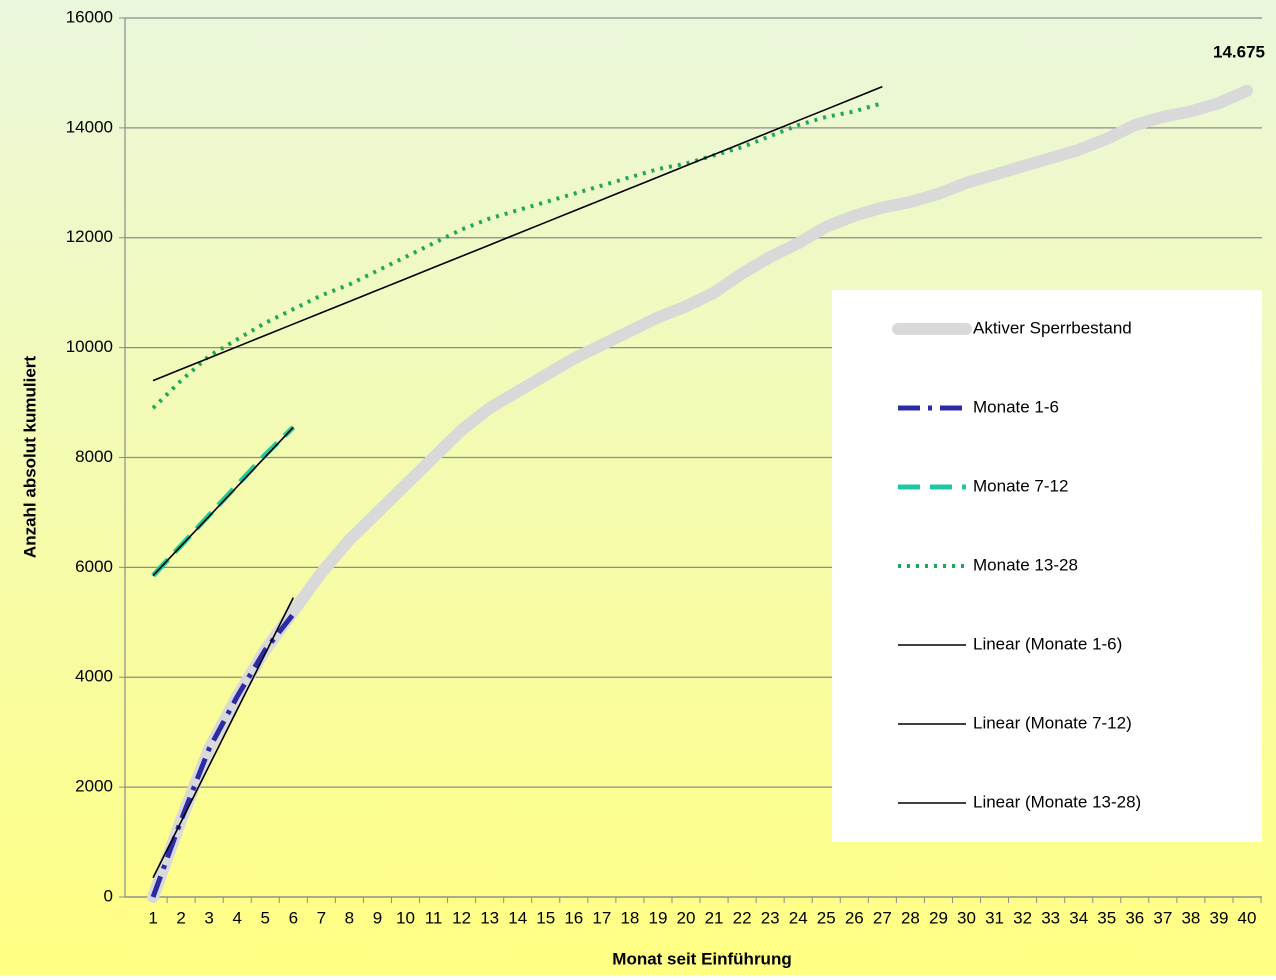 The width and height of the screenshot is (1276, 980). Describe the element at coordinates (94, 566) in the screenshot. I see `y-tick-label: 6000` at that location.